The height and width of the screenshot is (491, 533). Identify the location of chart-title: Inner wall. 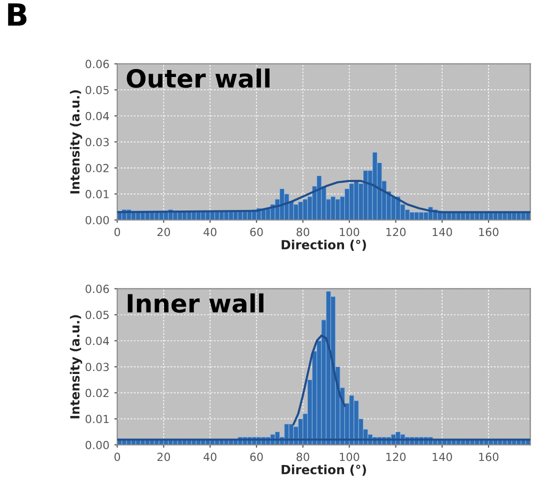
(196, 303).